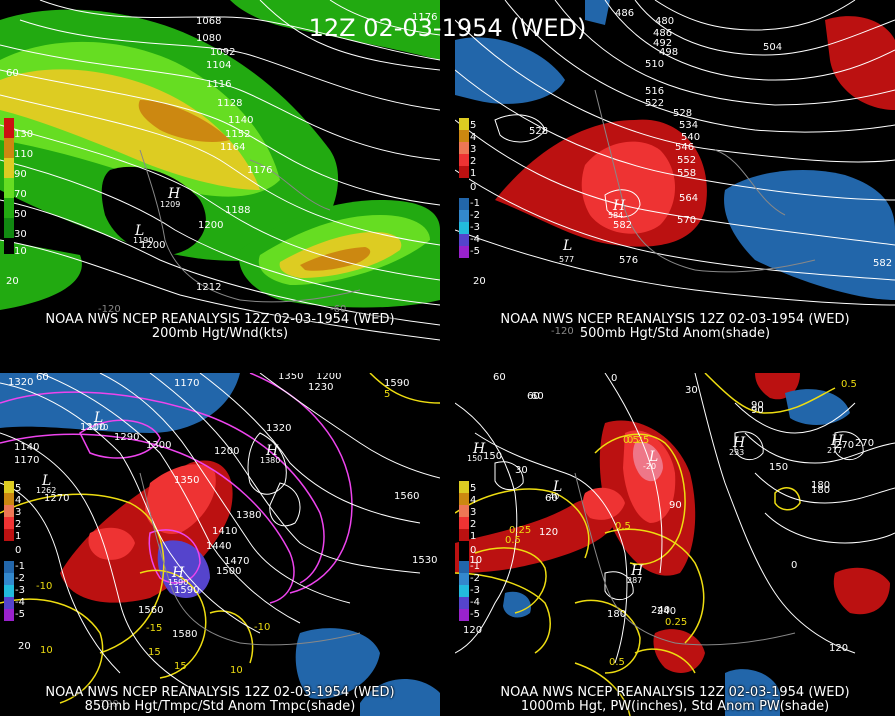 Image resolution: width=895 pixels, height=716 pixels. Describe the element at coordinates (473, 125) in the screenshot. I see `colorbar-label: 5` at that location.